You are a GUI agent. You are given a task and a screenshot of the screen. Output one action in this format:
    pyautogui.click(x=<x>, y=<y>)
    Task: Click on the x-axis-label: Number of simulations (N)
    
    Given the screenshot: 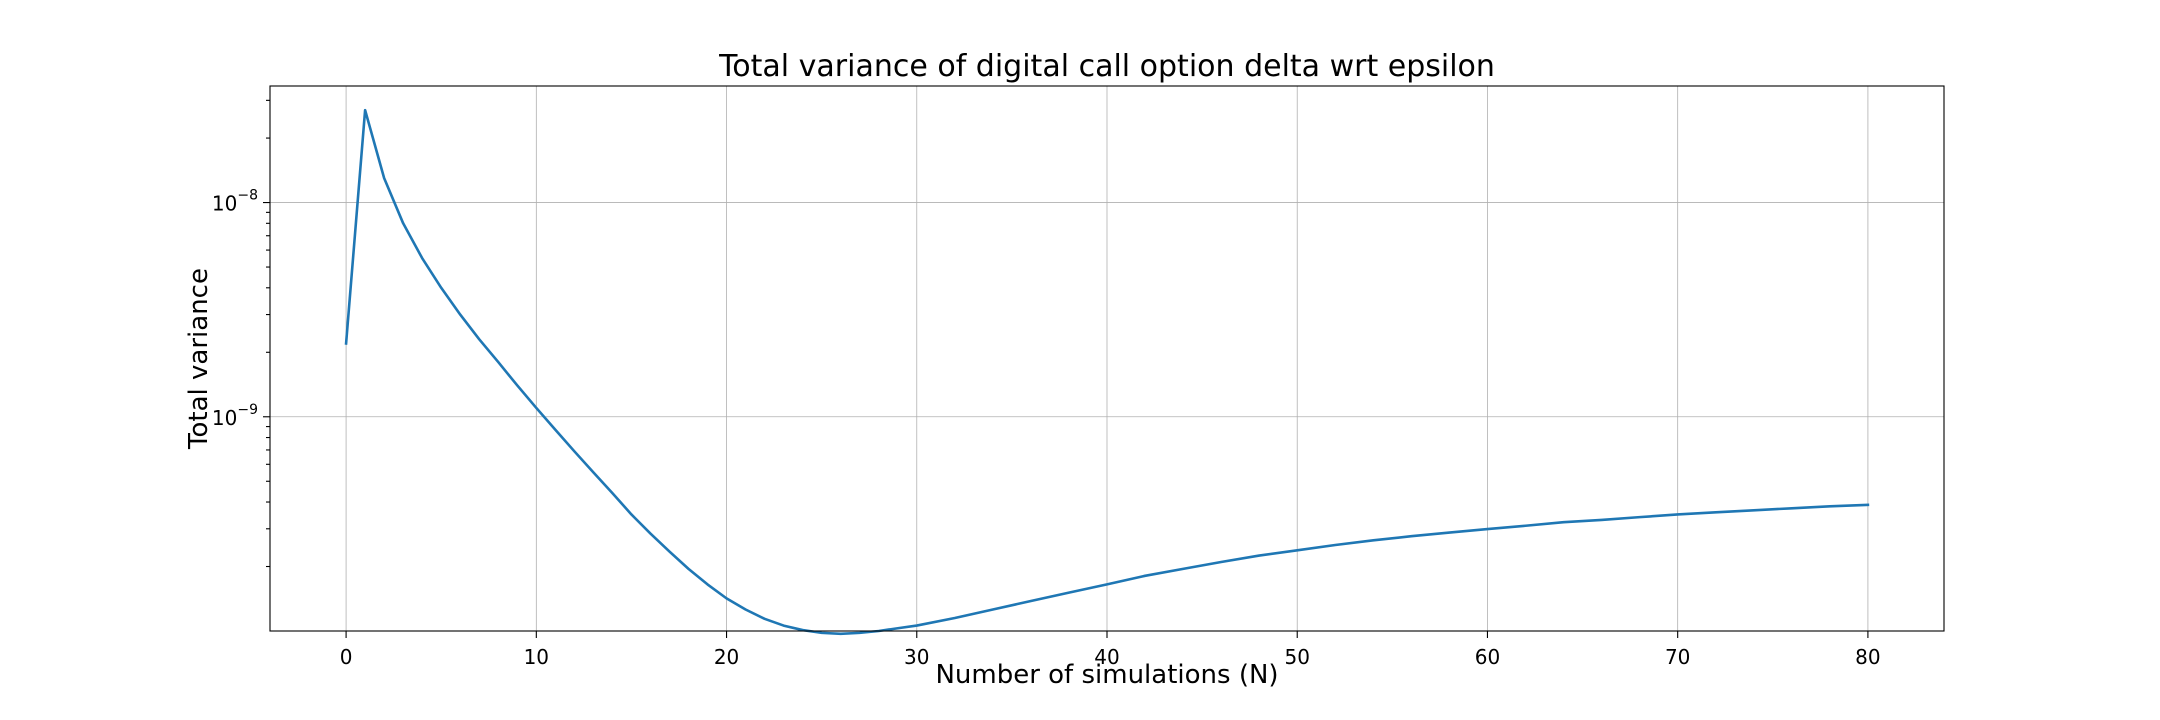 What is the action you would take?
    pyautogui.click(x=1106, y=675)
    